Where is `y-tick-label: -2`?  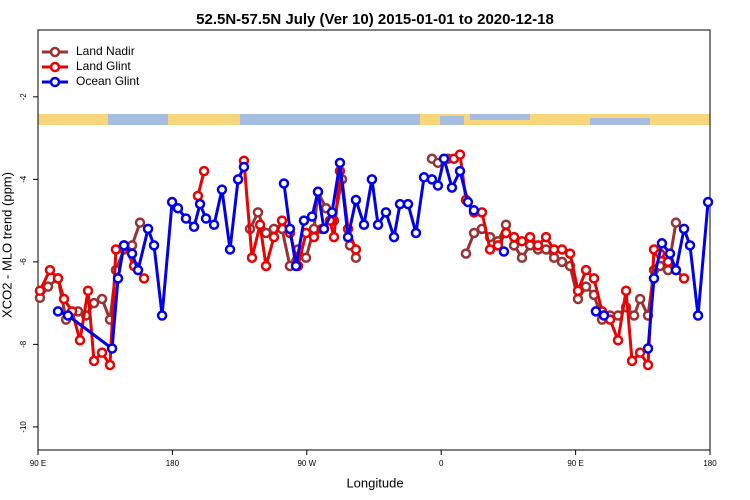 y-tick-label: -2 is located at coordinates (23, 97).